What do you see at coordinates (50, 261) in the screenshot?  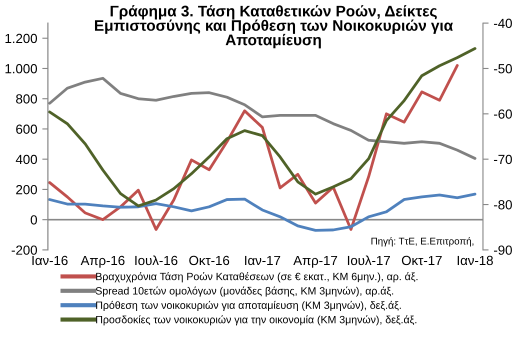 I see `x-tick-label: Ιαν-16` at bounding box center [50, 261].